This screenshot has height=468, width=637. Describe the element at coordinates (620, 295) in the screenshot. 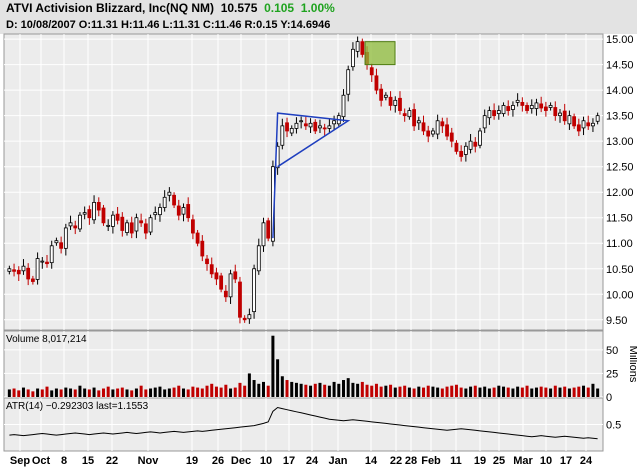

I see `price-tick-label: 10.00` at that location.